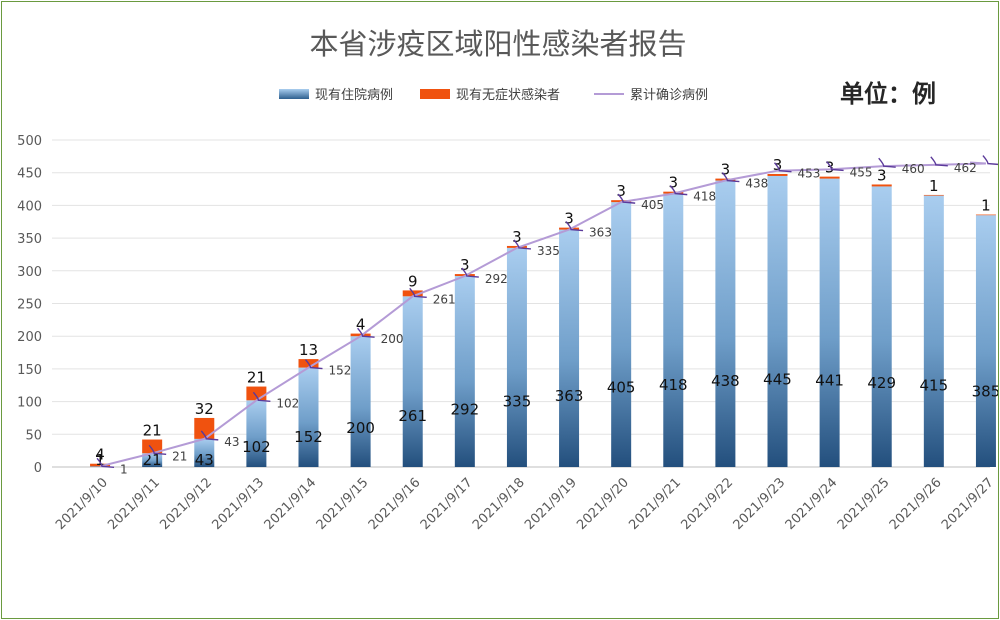 This screenshot has height=620, width=1000. What do you see at coordinates (655, 504) in the screenshot?
I see `x-tick-label: 2021/9/21` at bounding box center [655, 504].